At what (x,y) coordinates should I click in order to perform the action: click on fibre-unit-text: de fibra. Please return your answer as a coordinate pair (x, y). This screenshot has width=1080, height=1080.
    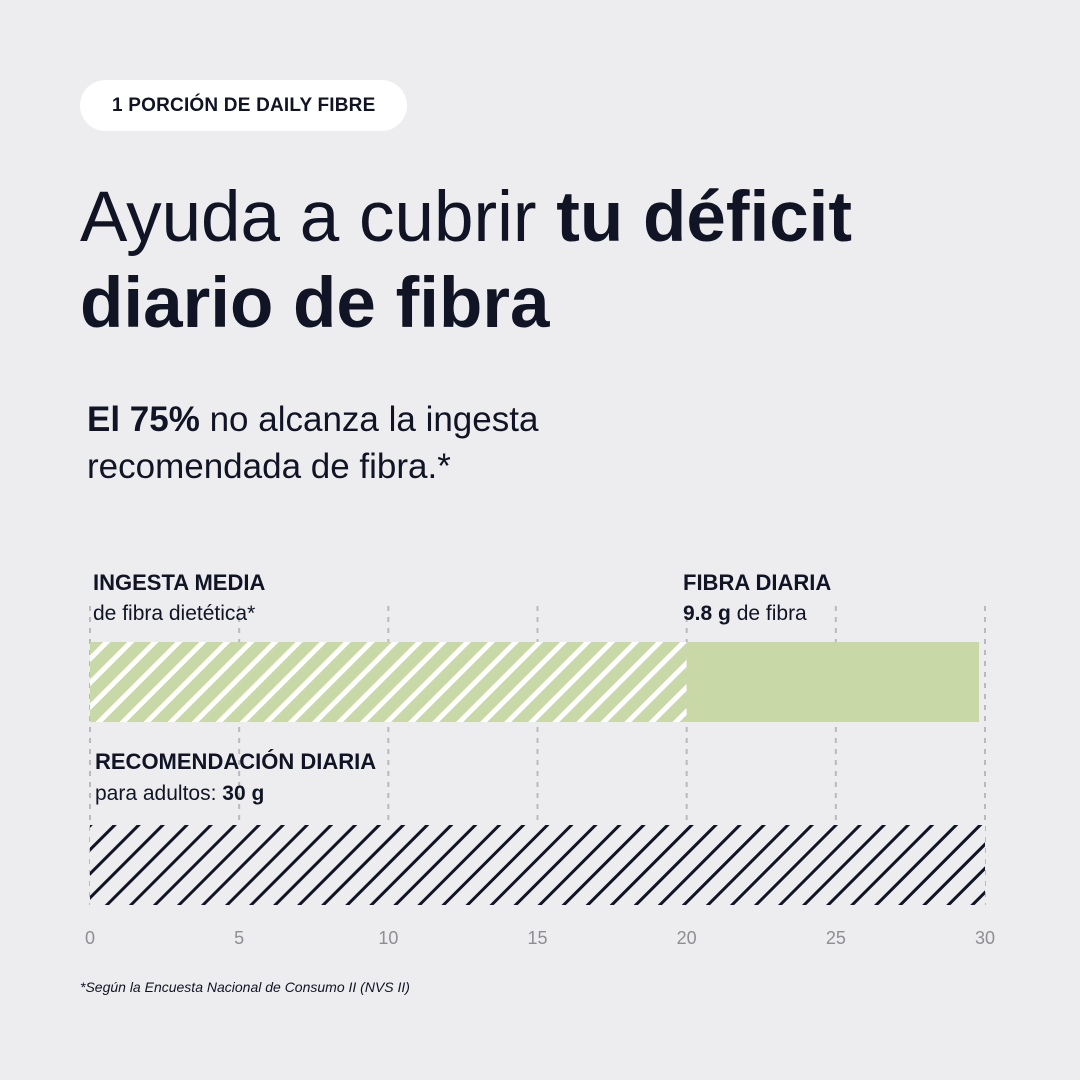
    Looking at the image, I should click on (768, 613).